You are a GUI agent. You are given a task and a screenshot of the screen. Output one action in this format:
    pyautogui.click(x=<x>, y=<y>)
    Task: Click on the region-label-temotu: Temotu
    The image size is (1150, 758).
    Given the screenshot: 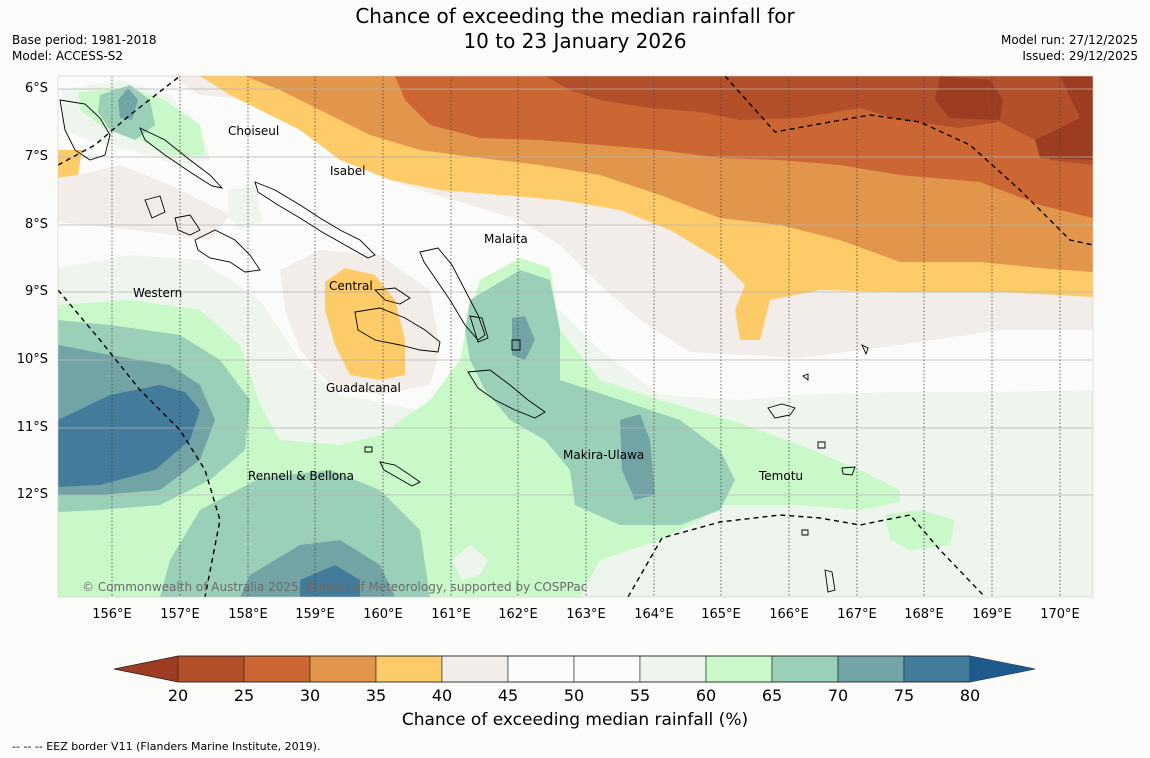 What is the action you would take?
    pyautogui.click(x=781, y=476)
    